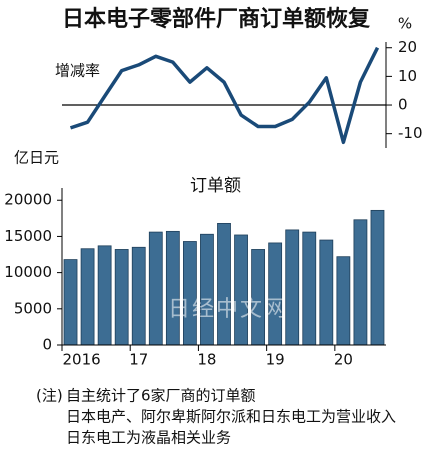 This screenshot has height=460, width=430. Describe the element at coordinates (28, 200) in the screenshot. I see `y-tick-label: 20000` at that location.